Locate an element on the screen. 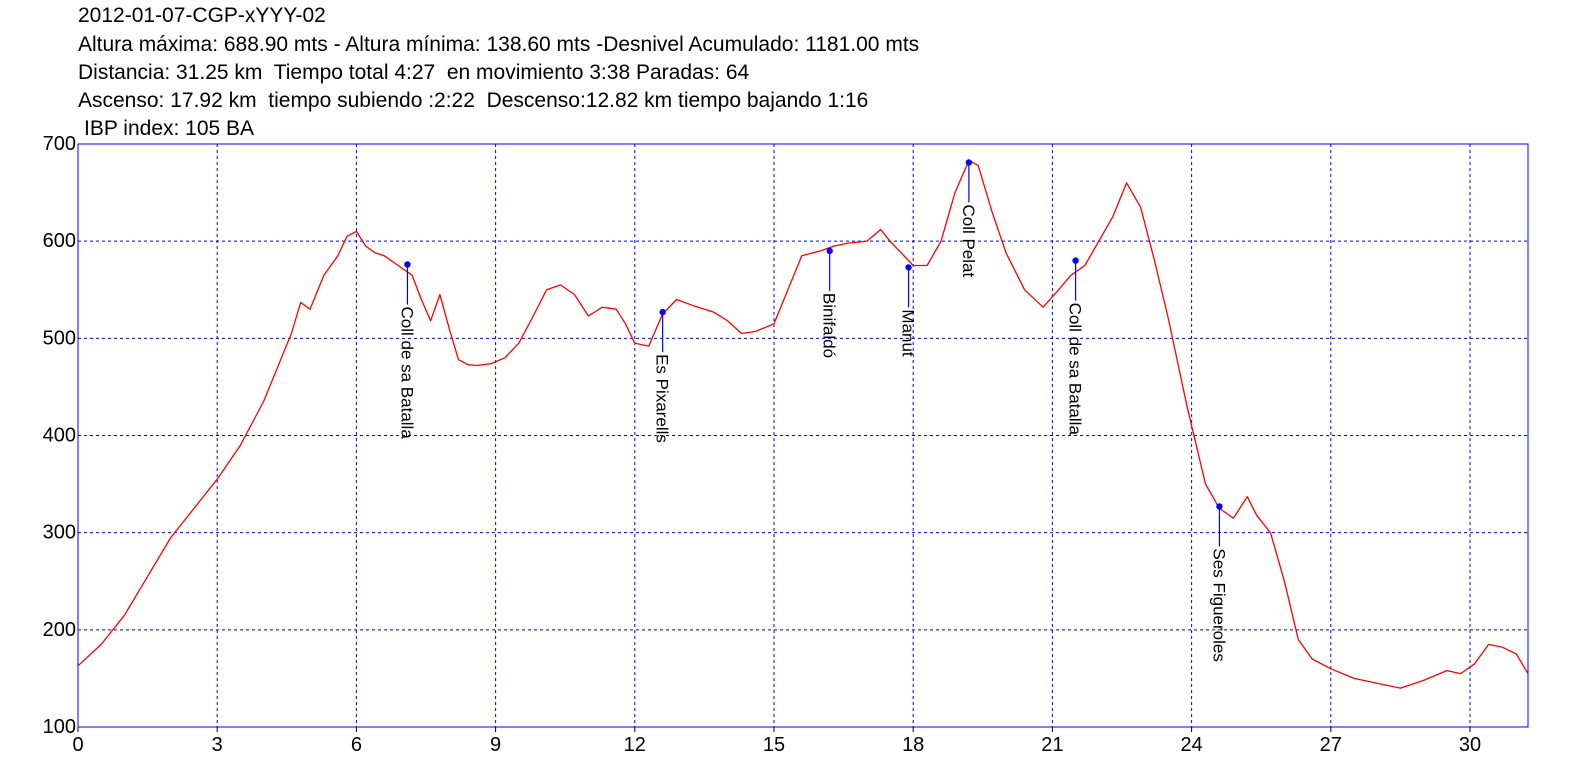 The width and height of the screenshot is (1596, 778). annotation-label: Ses Figueroles is located at coordinates (1218, 604).